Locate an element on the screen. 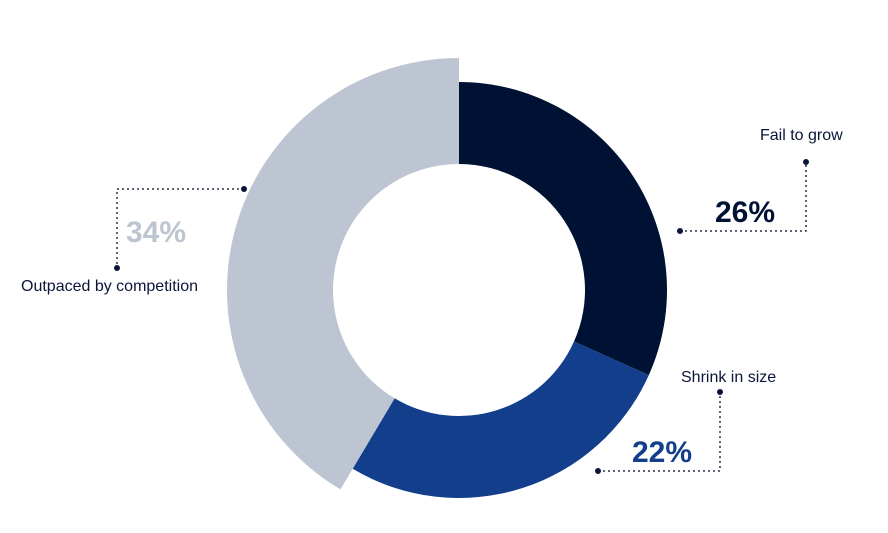 The image size is (888, 533). leader-line-shrink-in-size is located at coordinates (659, 432).